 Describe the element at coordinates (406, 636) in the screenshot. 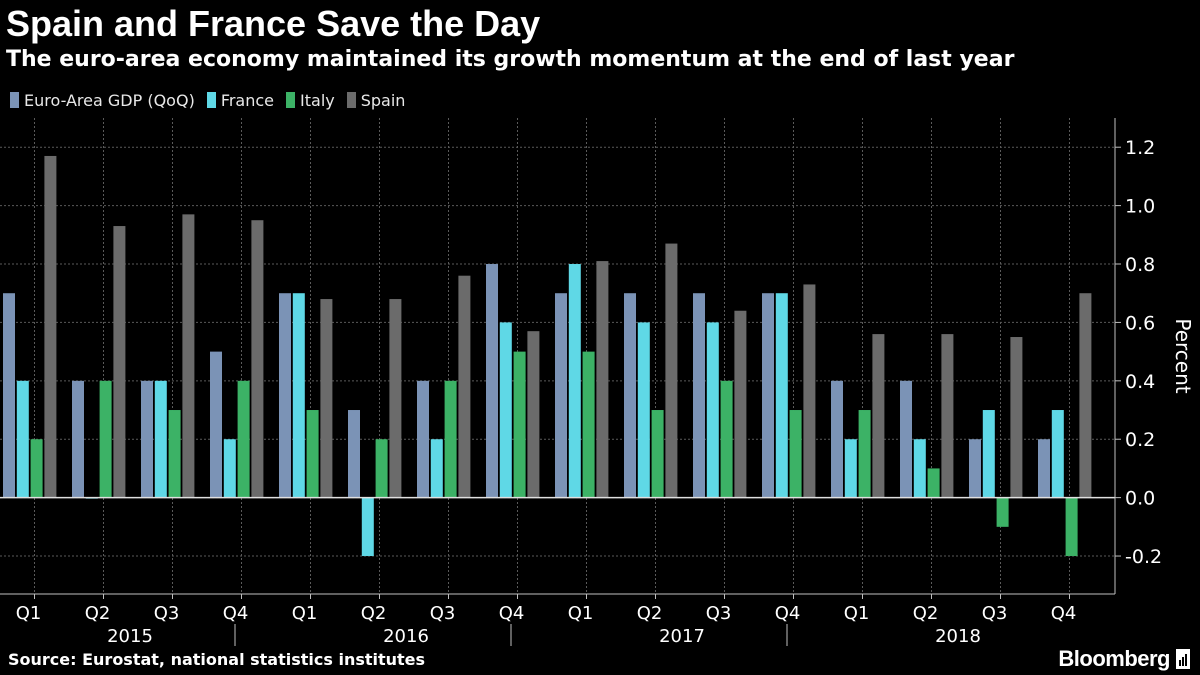

I see `year-label: 2016` at that location.